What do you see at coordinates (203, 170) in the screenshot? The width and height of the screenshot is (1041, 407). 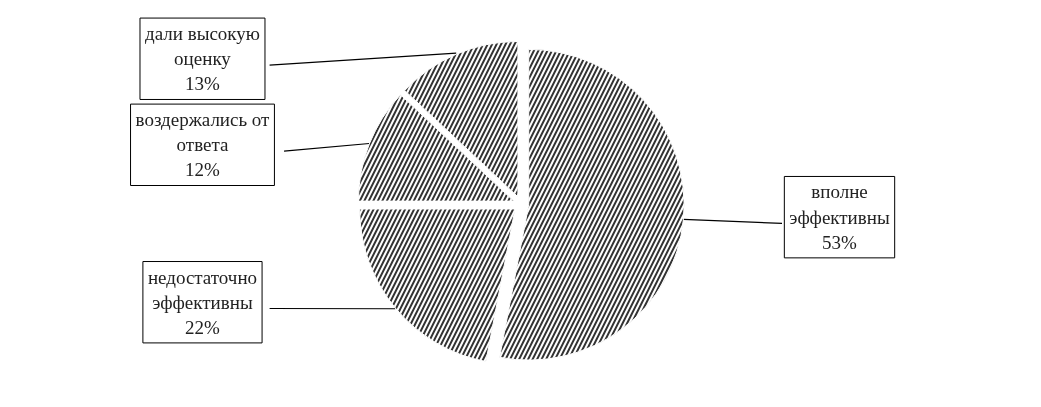 I see `data-label: 12%` at bounding box center [203, 170].